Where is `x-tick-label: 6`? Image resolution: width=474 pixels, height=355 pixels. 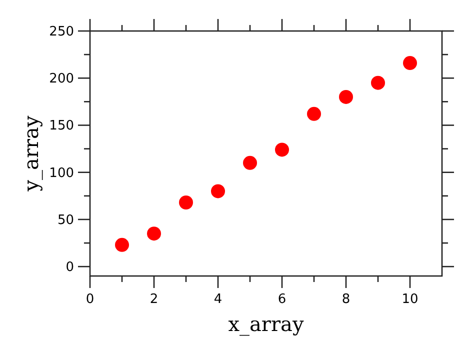 x-tick-label: 6 is located at coordinates (282, 299).